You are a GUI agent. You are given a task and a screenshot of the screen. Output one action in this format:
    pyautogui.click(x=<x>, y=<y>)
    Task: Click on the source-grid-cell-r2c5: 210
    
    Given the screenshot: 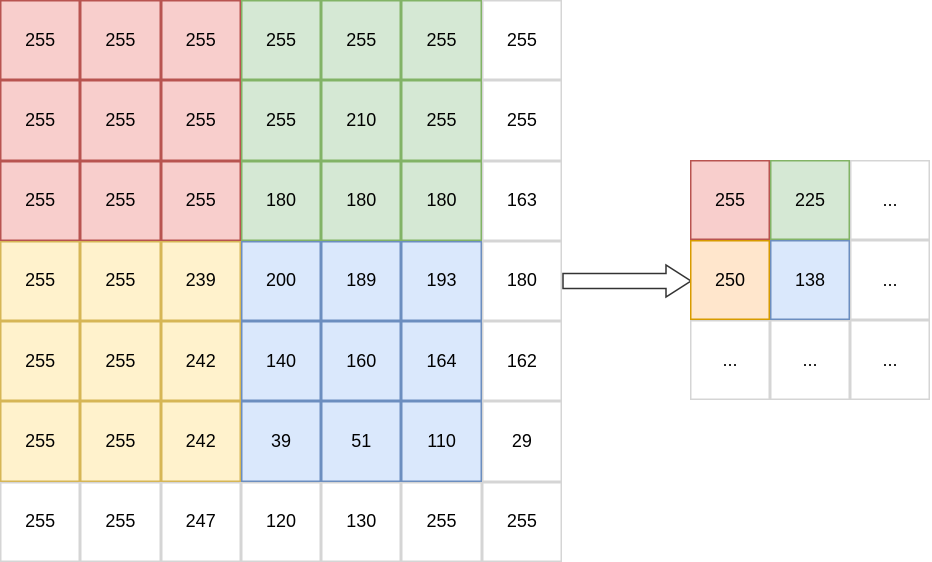 What is the action you would take?
    pyautogui.click(x=361, y=120)
    